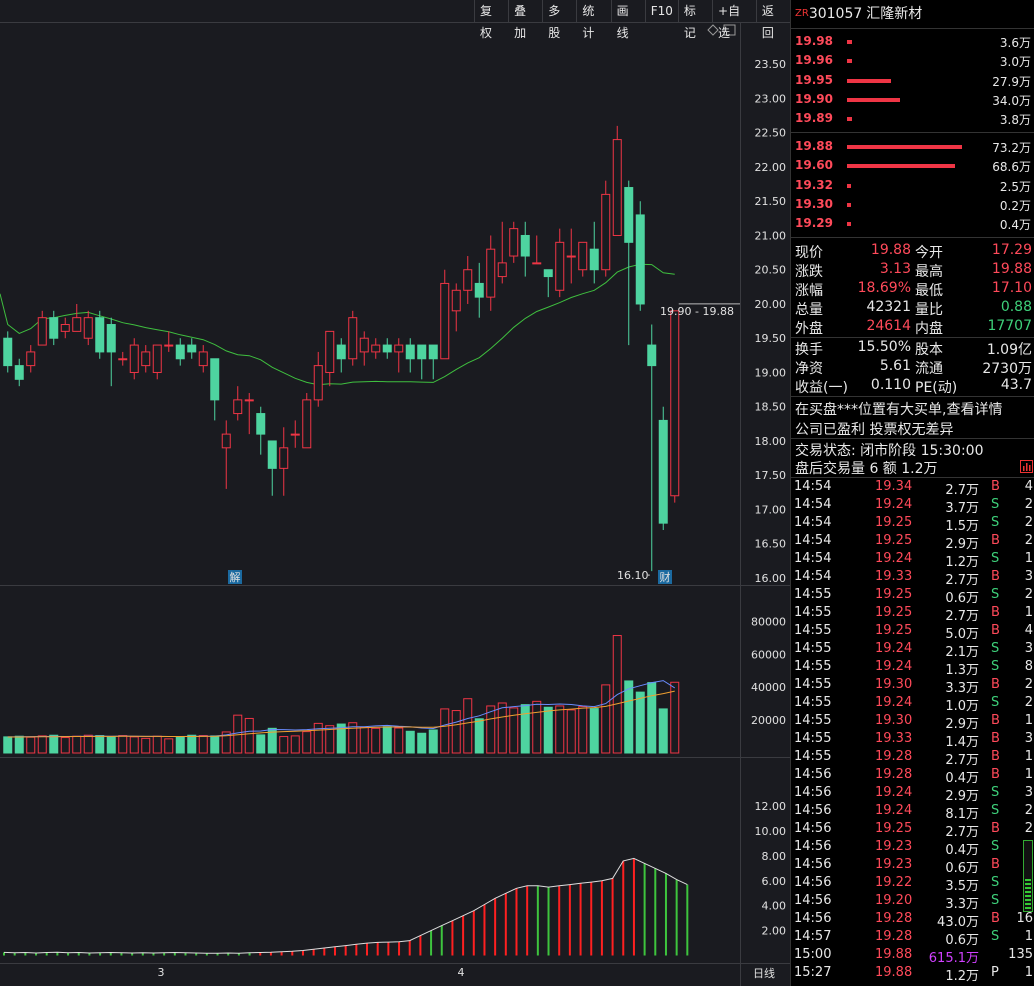 This screenshot has height=986, width=1034. Describe the element at coordinates (665, 577) in the screenshot. I see `finance-marker` at that location.